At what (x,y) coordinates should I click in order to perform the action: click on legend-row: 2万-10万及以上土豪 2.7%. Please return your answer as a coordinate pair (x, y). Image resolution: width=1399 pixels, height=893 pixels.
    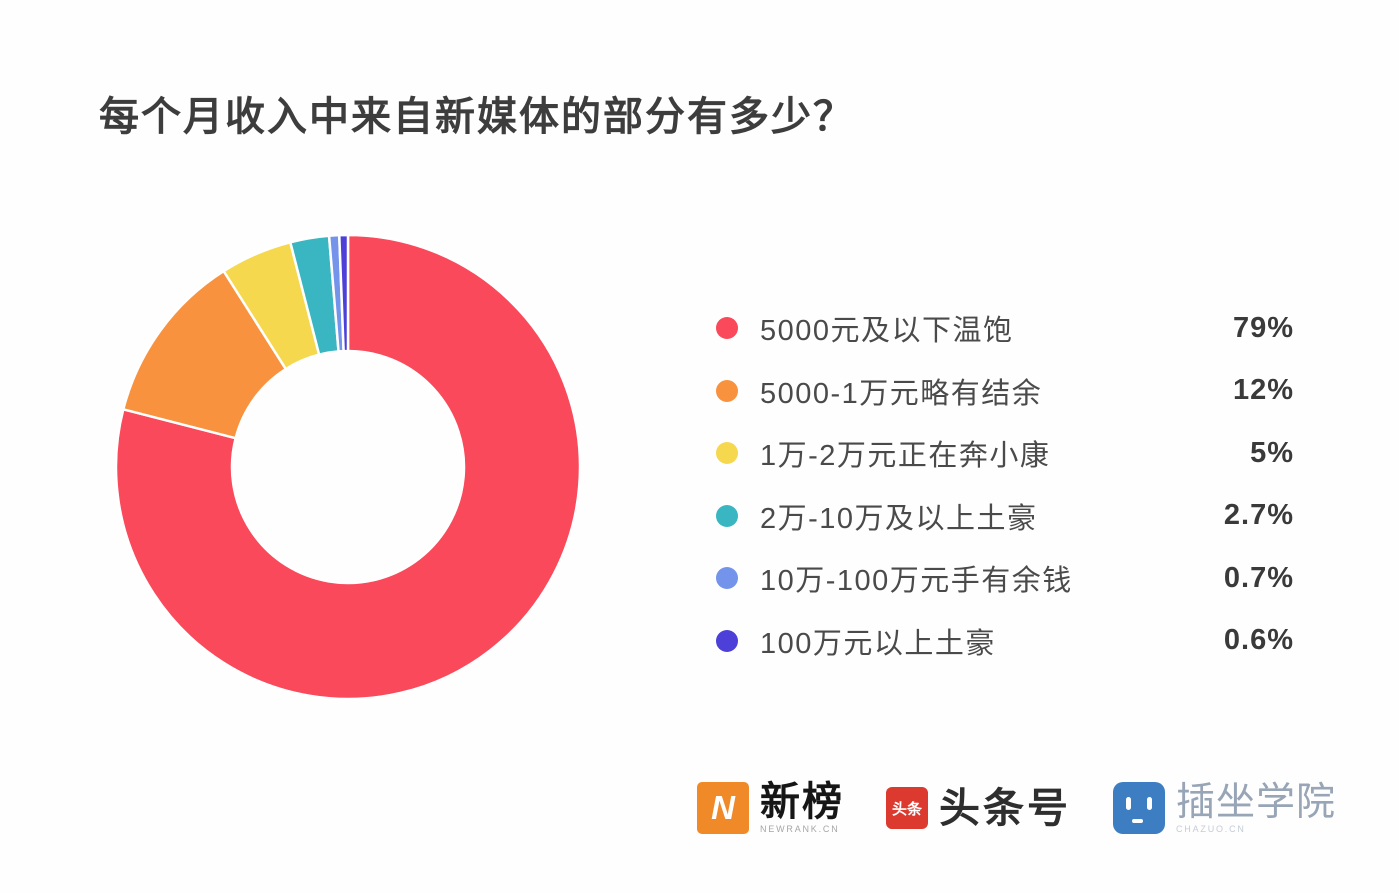
    Looking at the image, I should click on (1005, 516).